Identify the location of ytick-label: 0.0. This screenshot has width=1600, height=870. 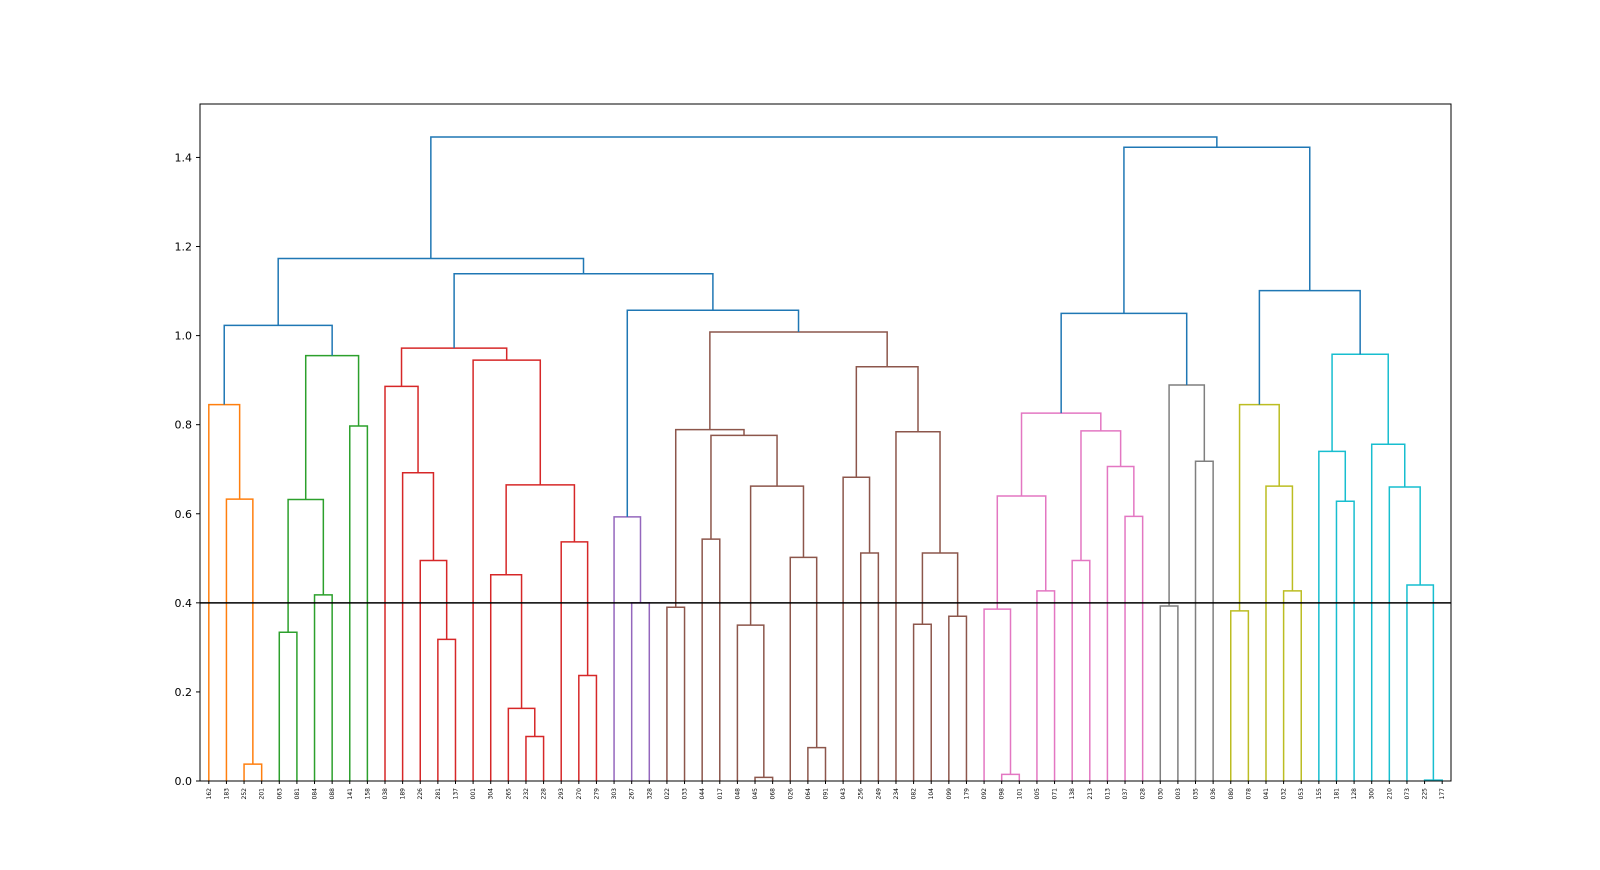
(184, 781).